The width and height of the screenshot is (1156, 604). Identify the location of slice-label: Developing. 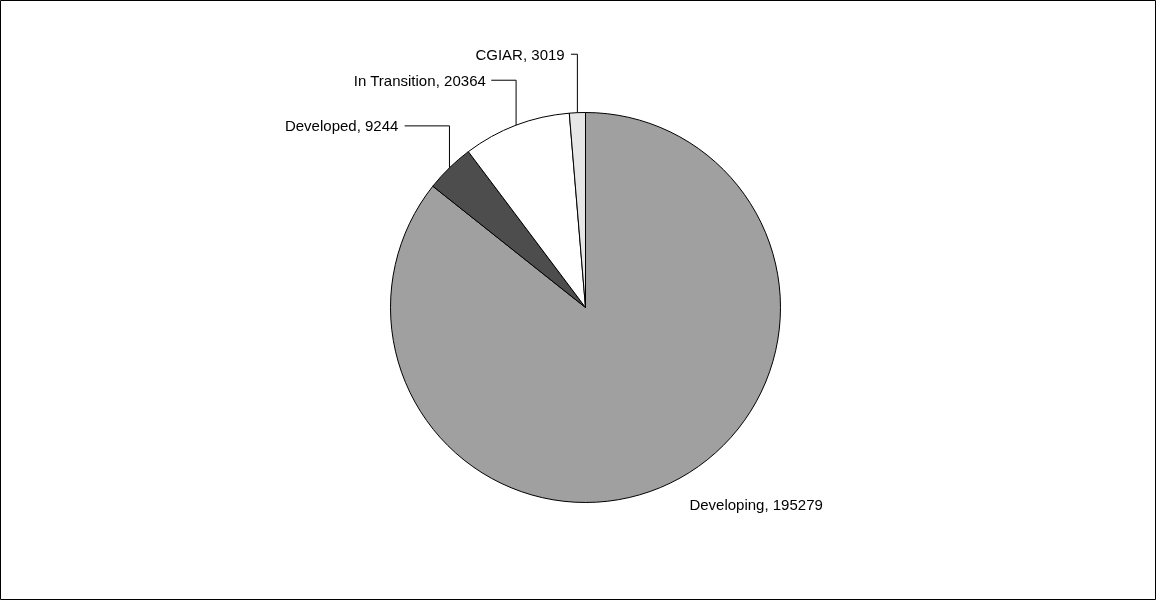
(727, 504).